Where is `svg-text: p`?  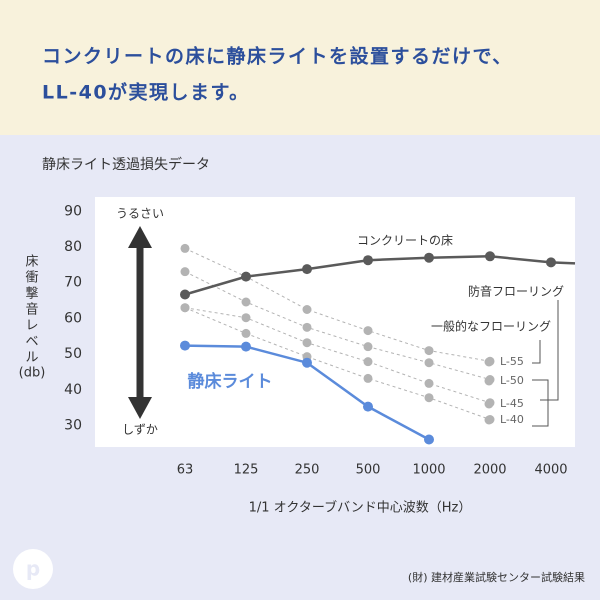
svg-text: p is located at coordinates (33, 569).